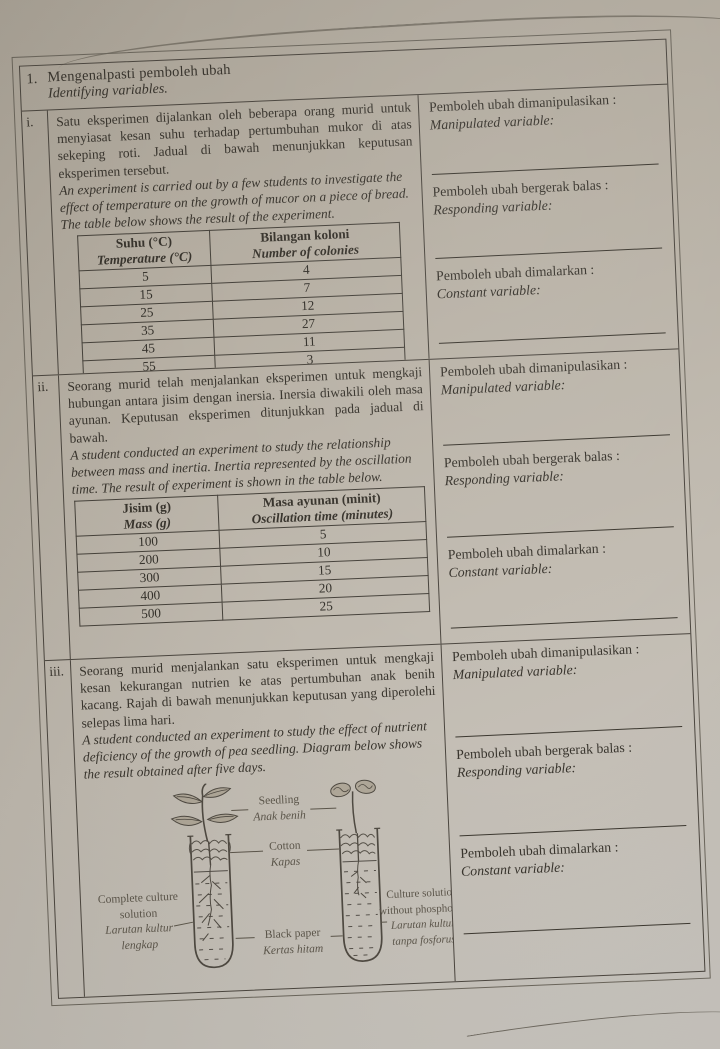 The width and height of the screenshot is (720, 1049). Describe the element at coordinates (147, 508) in the screenshot. I see `header-malay: Jisim (g)` at that location.